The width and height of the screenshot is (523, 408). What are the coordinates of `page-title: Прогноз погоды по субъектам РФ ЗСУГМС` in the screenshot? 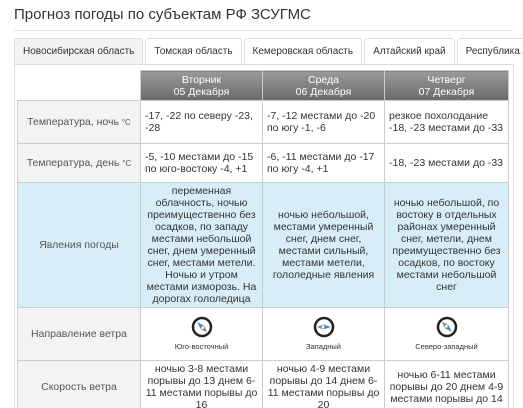 It's located at (162, 14).